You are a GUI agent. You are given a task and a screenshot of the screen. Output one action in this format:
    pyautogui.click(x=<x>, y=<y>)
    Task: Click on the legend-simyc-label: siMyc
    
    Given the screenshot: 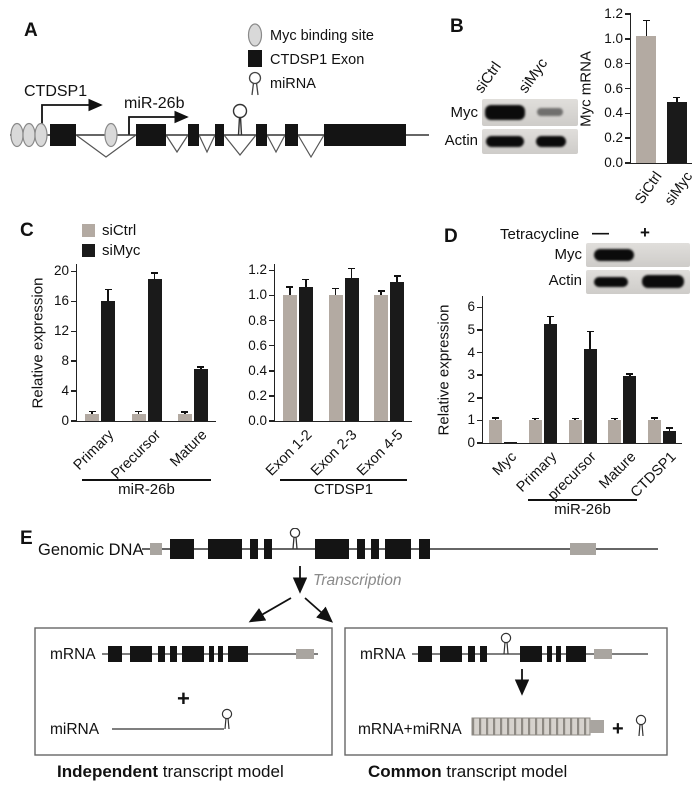 What is the action you would take?
    pyautogui.click(x=121, y=250)
    